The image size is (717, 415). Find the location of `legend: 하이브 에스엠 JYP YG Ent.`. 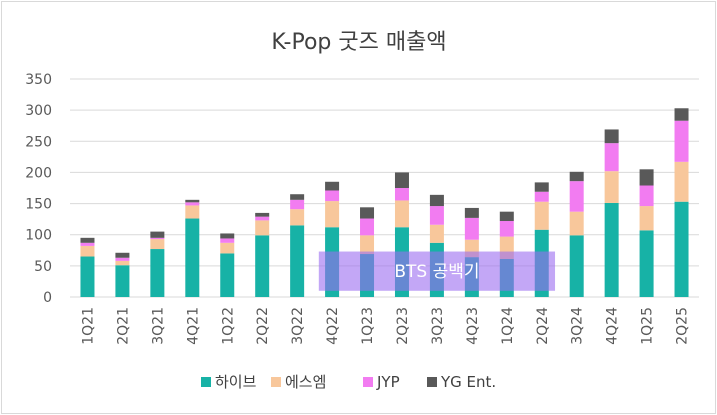

legend: 하이브 에스엠 JYP YG Ent. is located at coordinates (348, 382).